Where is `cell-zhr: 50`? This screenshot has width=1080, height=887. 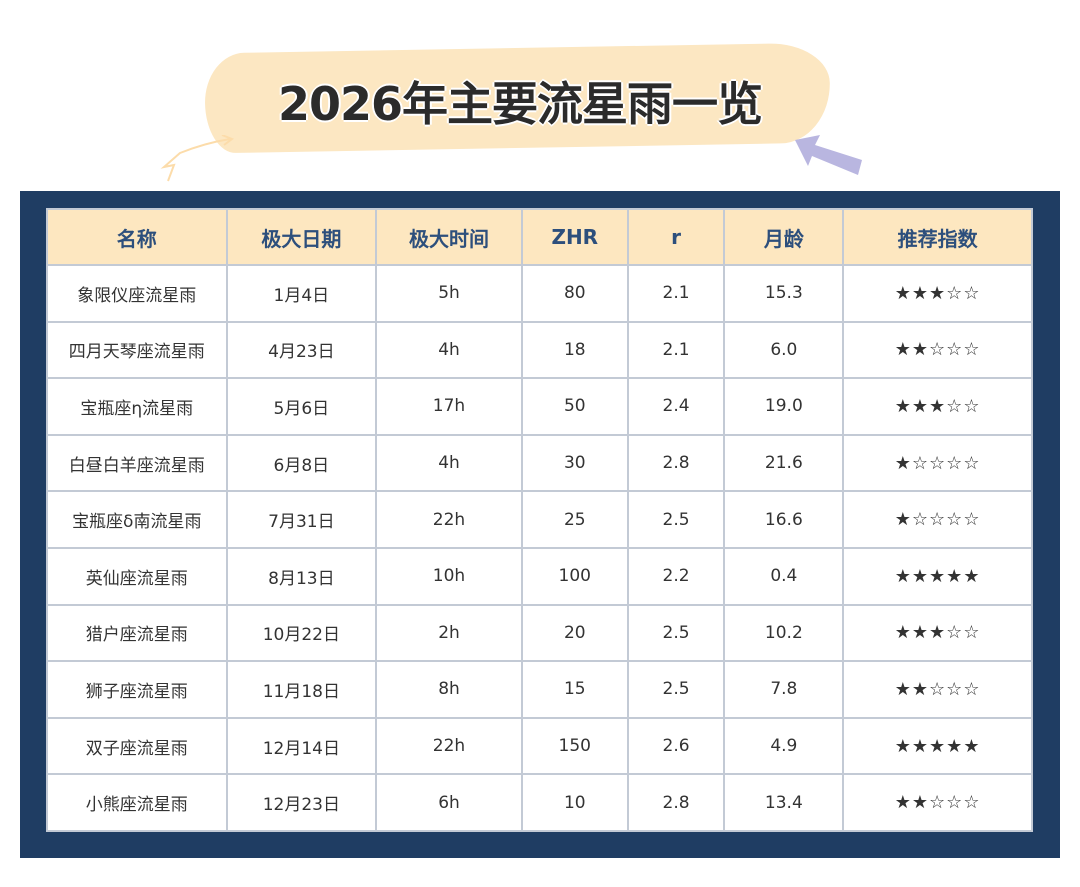 cell-zhr: 50 is located at coordinates (574, 406).